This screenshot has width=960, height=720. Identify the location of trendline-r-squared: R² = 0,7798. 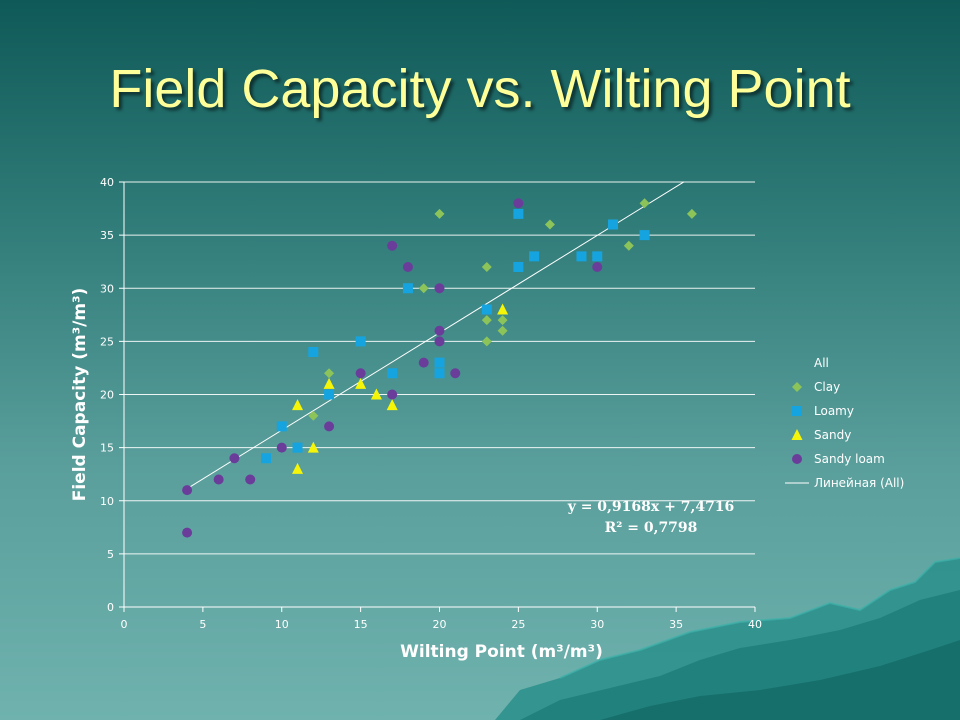
(651, 528).